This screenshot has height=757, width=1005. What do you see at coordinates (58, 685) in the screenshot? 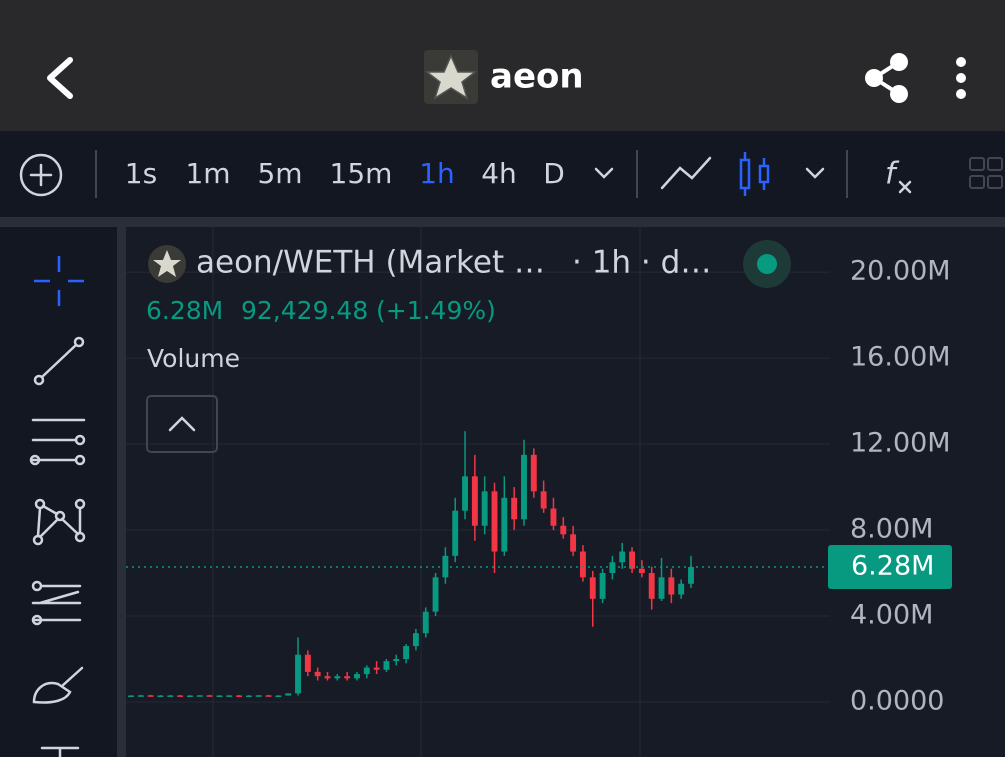
I see `brush-tool` at bounding box center [58, 685].